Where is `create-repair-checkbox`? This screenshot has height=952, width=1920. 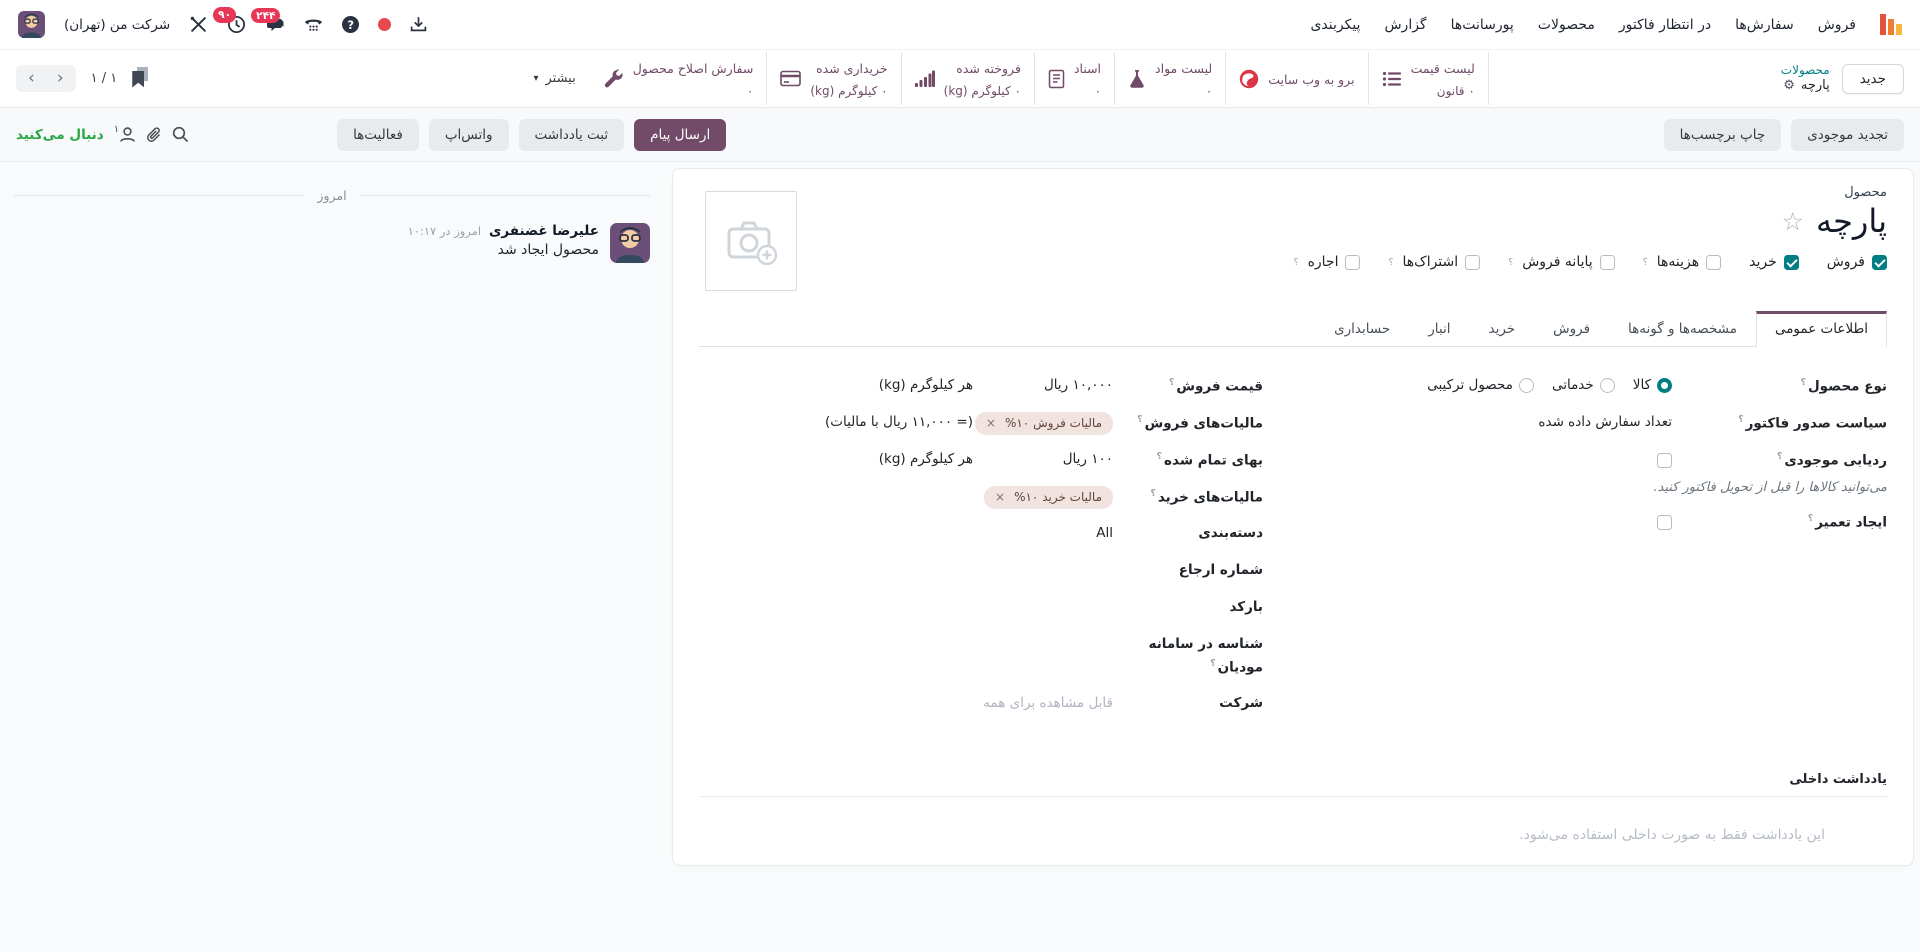
create-repair-checkbox is located at coordinates (1664, 523).